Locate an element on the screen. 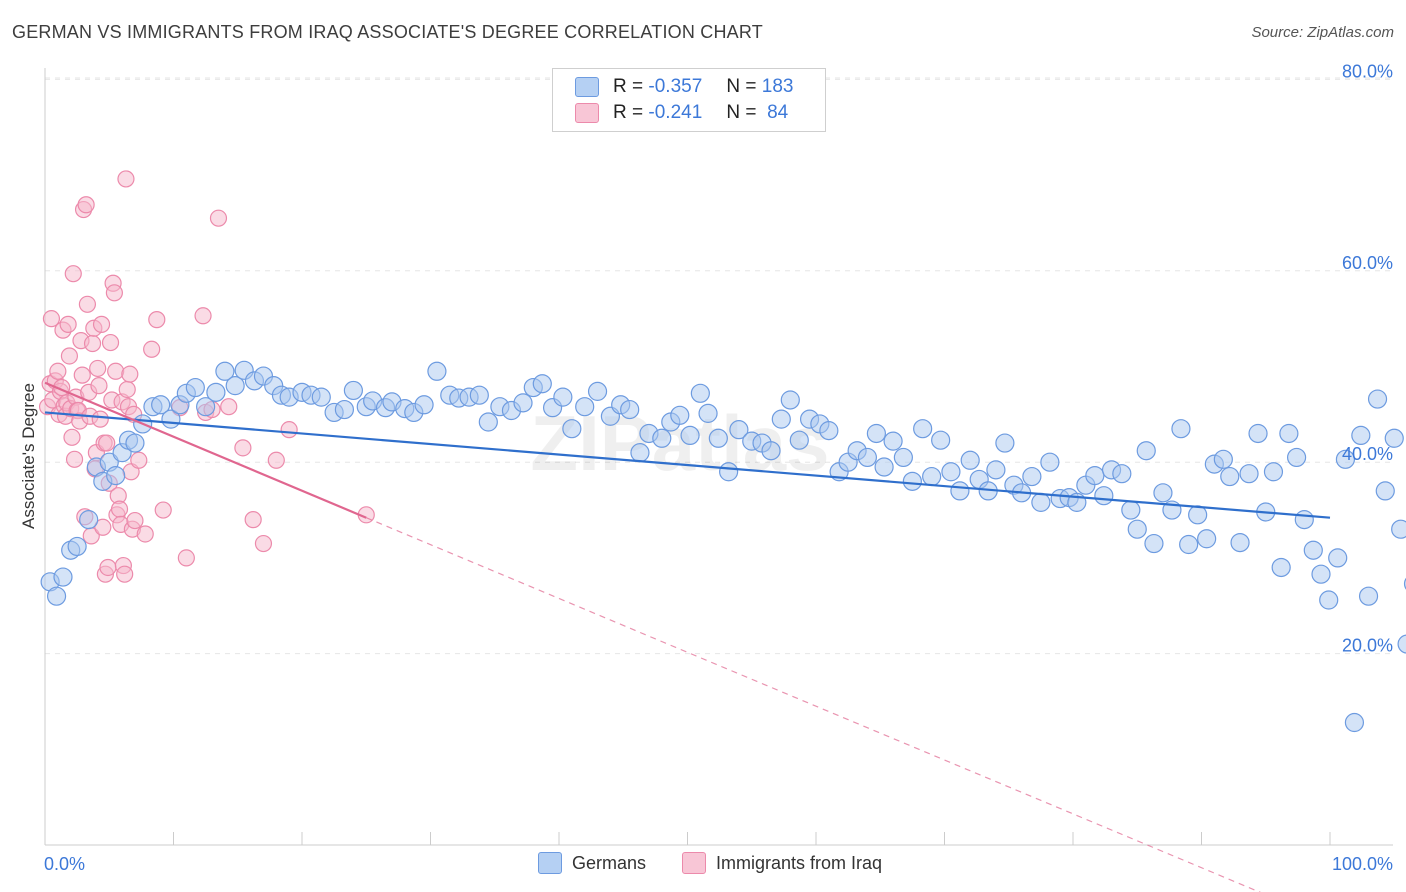 The image size is (1406, 892). germans-legend-label: Germans is located at coordinates (609, 862).